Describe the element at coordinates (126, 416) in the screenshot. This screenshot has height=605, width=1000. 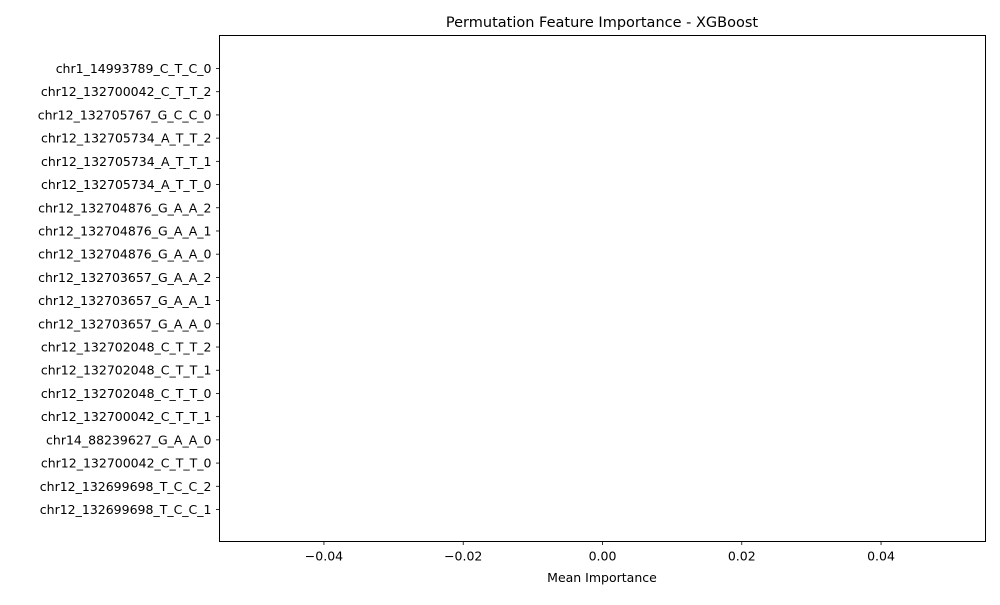
I see `y-tick-label-15: chr12_132700042_C_T_T_1` at that location.